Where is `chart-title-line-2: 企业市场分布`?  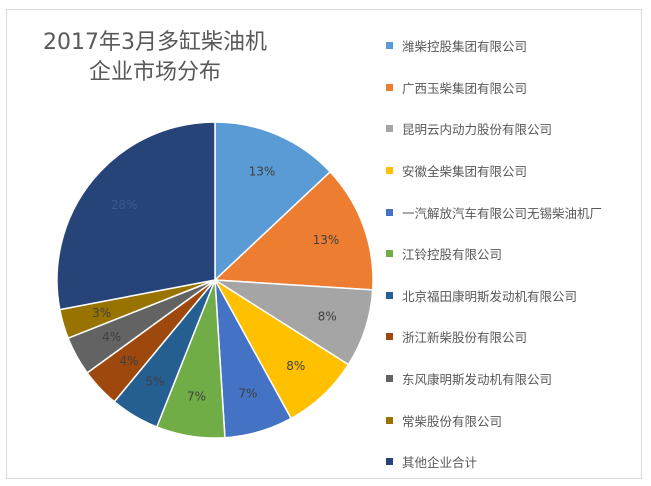
chart-title-line-2: 企业市场分布 is located at coordinates (154, 72).